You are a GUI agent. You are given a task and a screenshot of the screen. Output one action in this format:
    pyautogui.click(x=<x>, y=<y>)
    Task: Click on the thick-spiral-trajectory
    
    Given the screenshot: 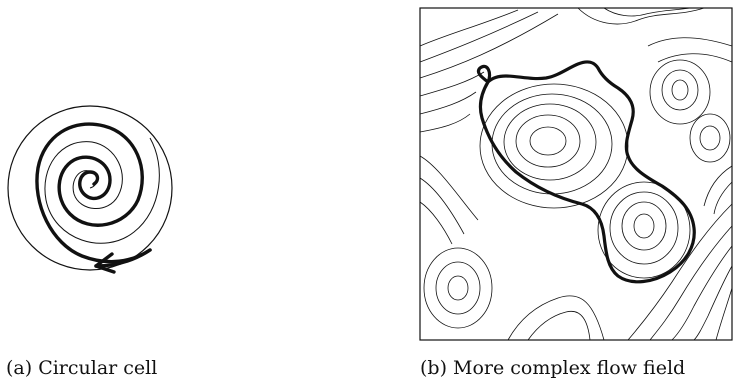 What is the action you would take?
    pyautogui.click(x=93, y=193)
    